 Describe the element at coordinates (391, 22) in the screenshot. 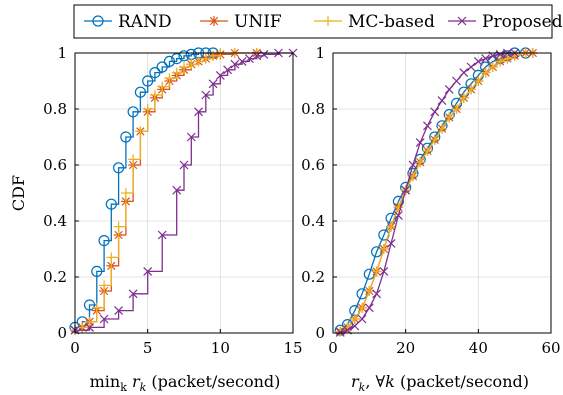

I see `legend-label-2: MC-based` at that location.